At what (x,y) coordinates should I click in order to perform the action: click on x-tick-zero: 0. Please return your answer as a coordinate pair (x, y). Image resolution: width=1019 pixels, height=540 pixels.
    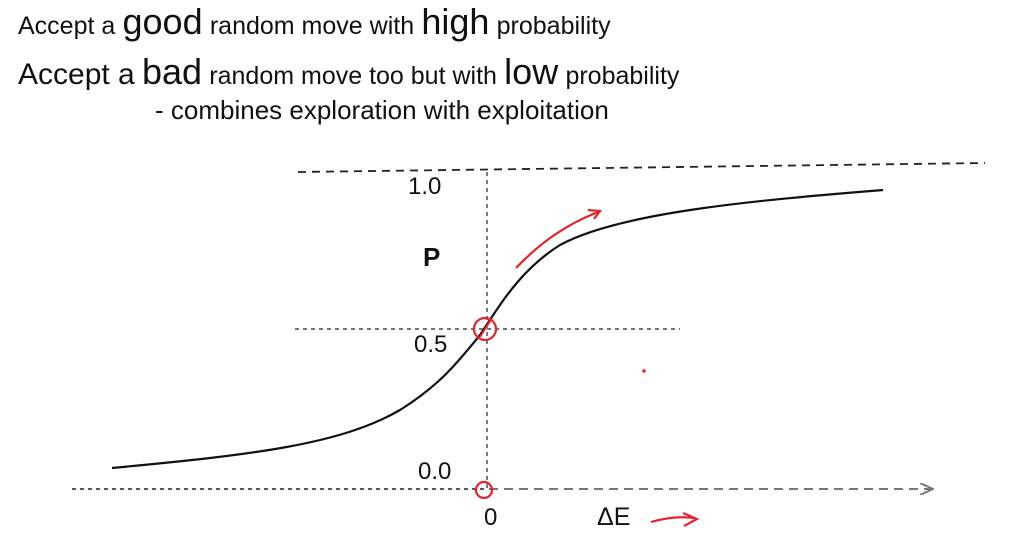
    Looking at the image, I should click on (490, 517).